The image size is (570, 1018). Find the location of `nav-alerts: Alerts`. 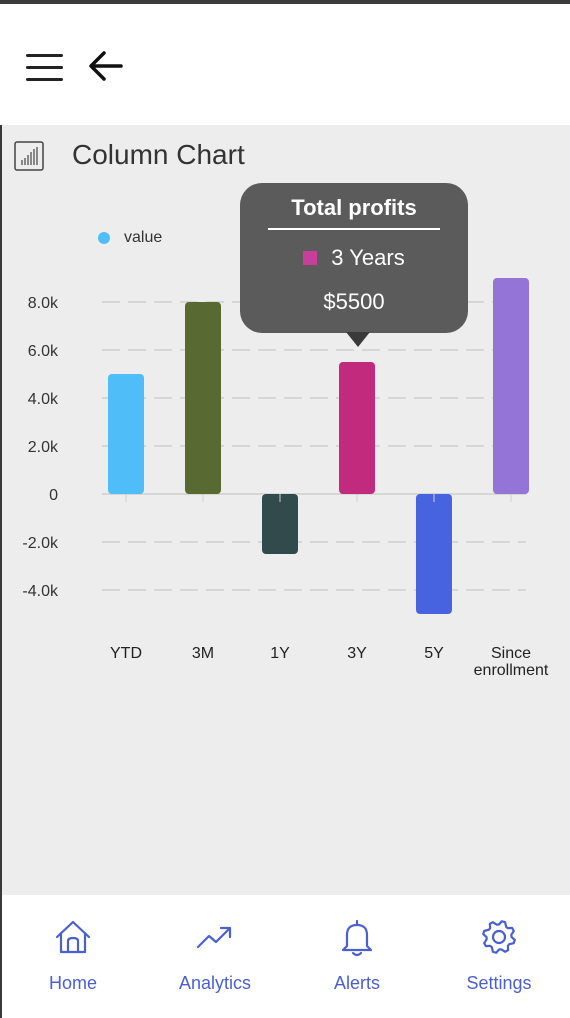

nav-alerts: Alerts is located at coordinates (357, 956).